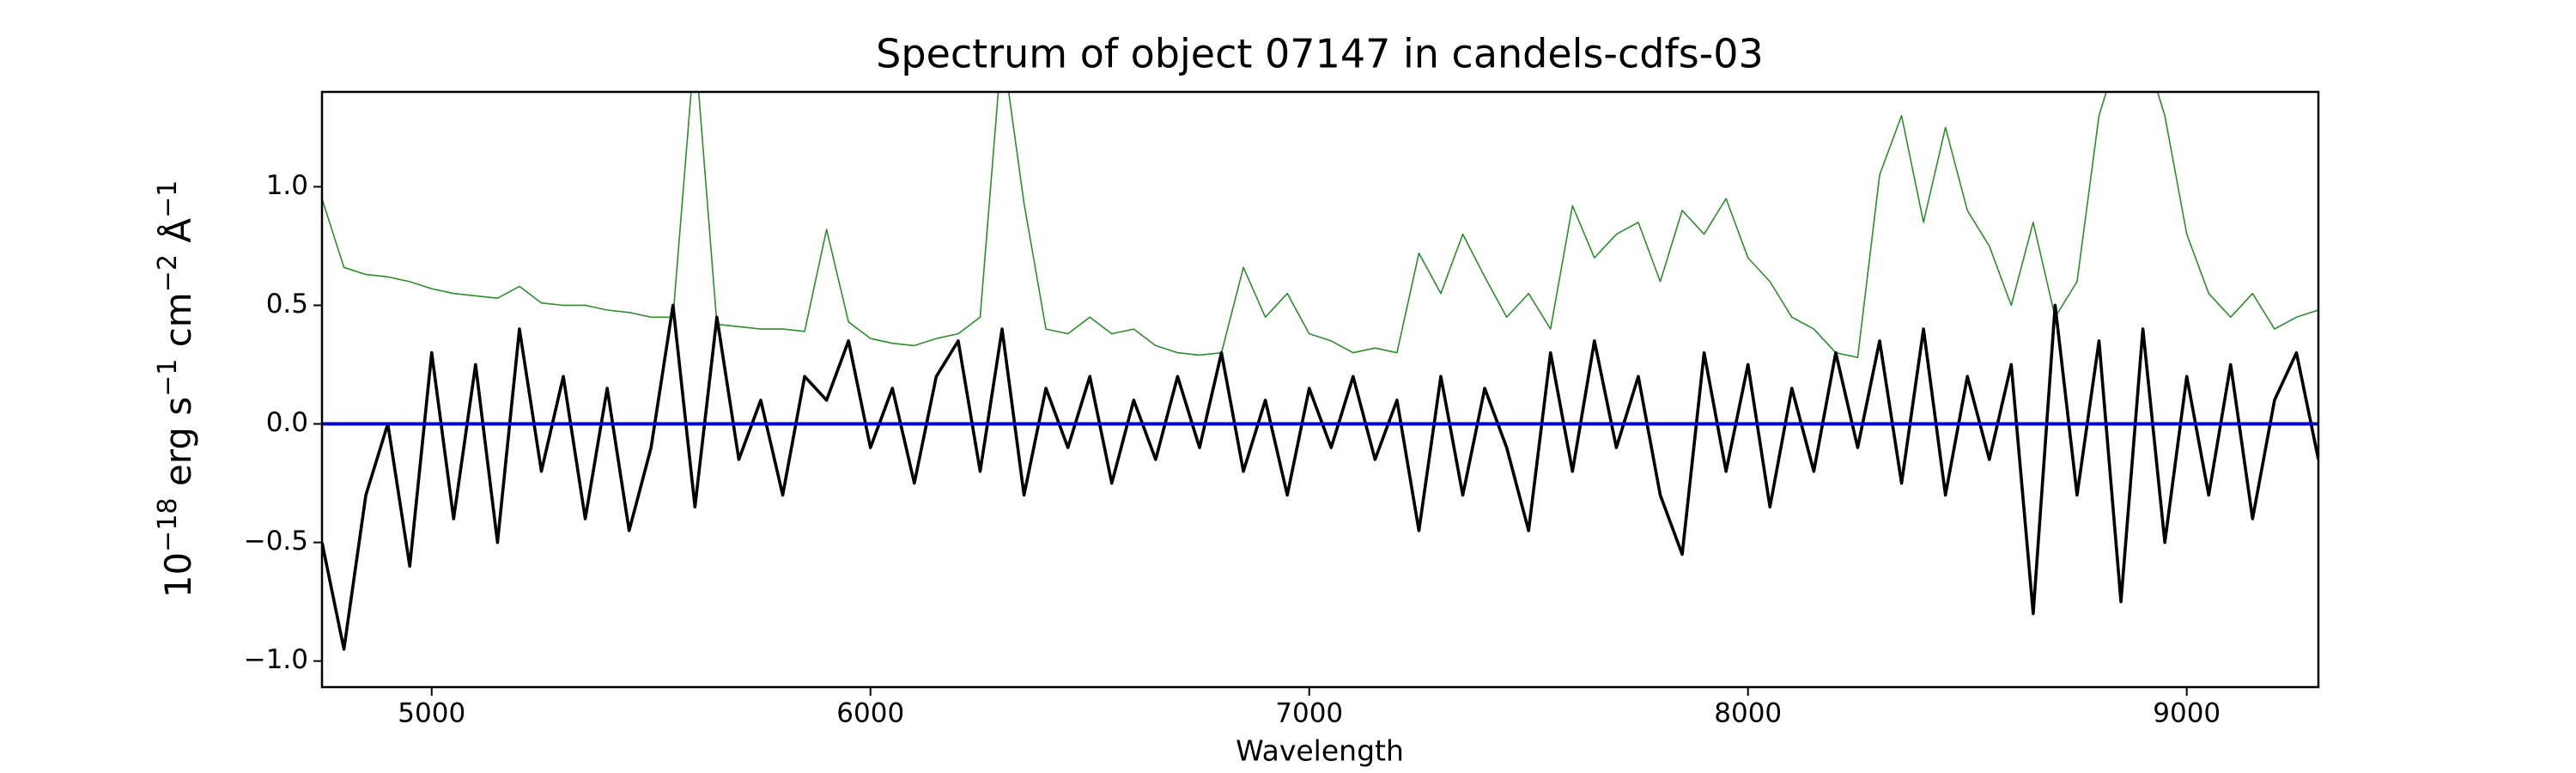 The image size is (2576, 773). Describe the element at coordinates (287, 422) in the screenshot. I see `y-tick-label: 0.0` at that location.